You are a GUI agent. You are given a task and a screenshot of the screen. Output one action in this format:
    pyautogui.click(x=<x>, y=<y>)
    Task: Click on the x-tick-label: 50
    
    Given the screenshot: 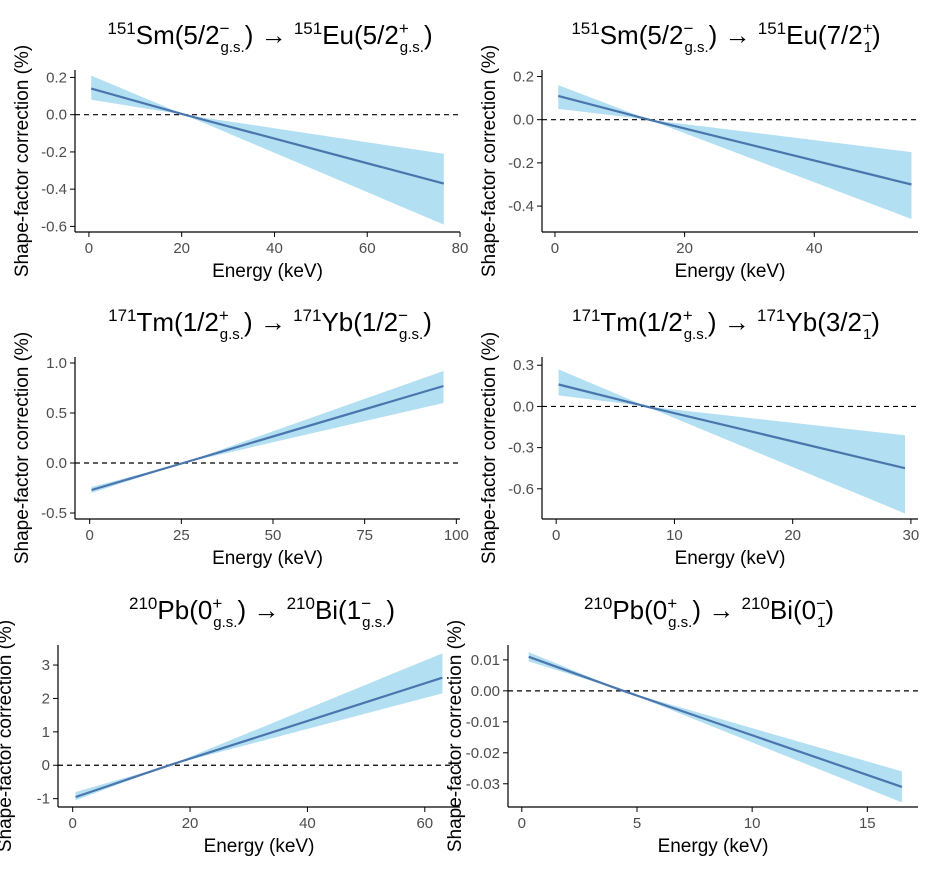 What is the action you would take?
    pyautogui.click(x=273, y=535)
    